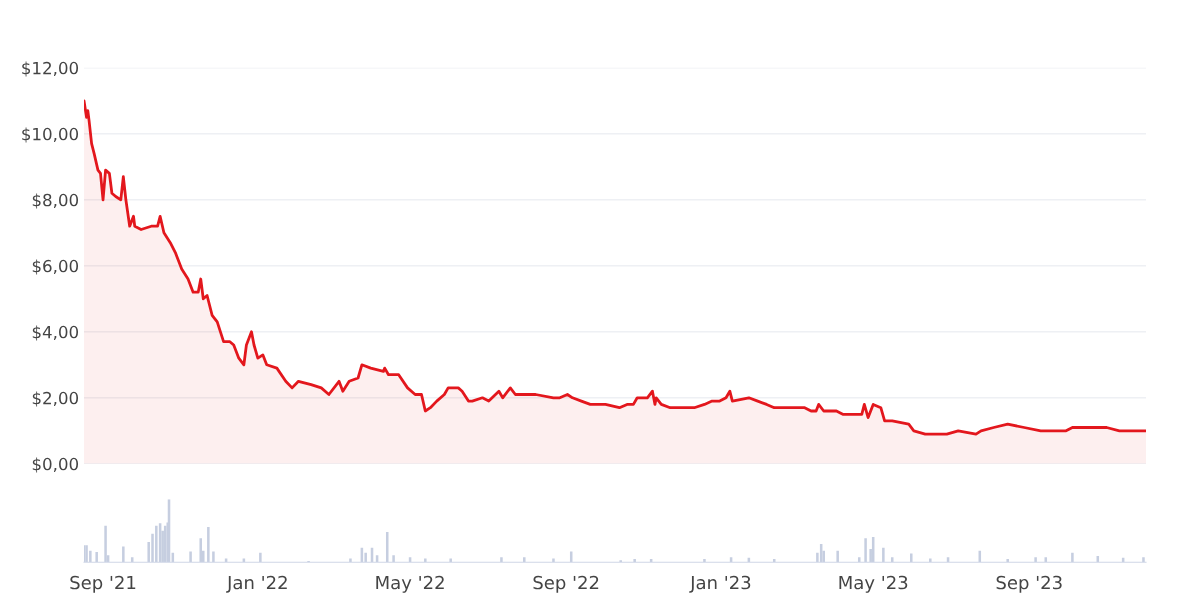  Describe the element at coordinates (410, 584) in the screenshot. I see `x-tick-label: May '22` at that location.